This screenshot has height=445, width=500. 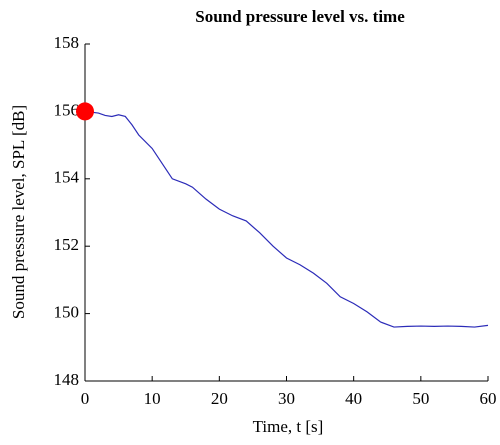 I want to click on x-tick-label: 0, so click(x=85, y=398).